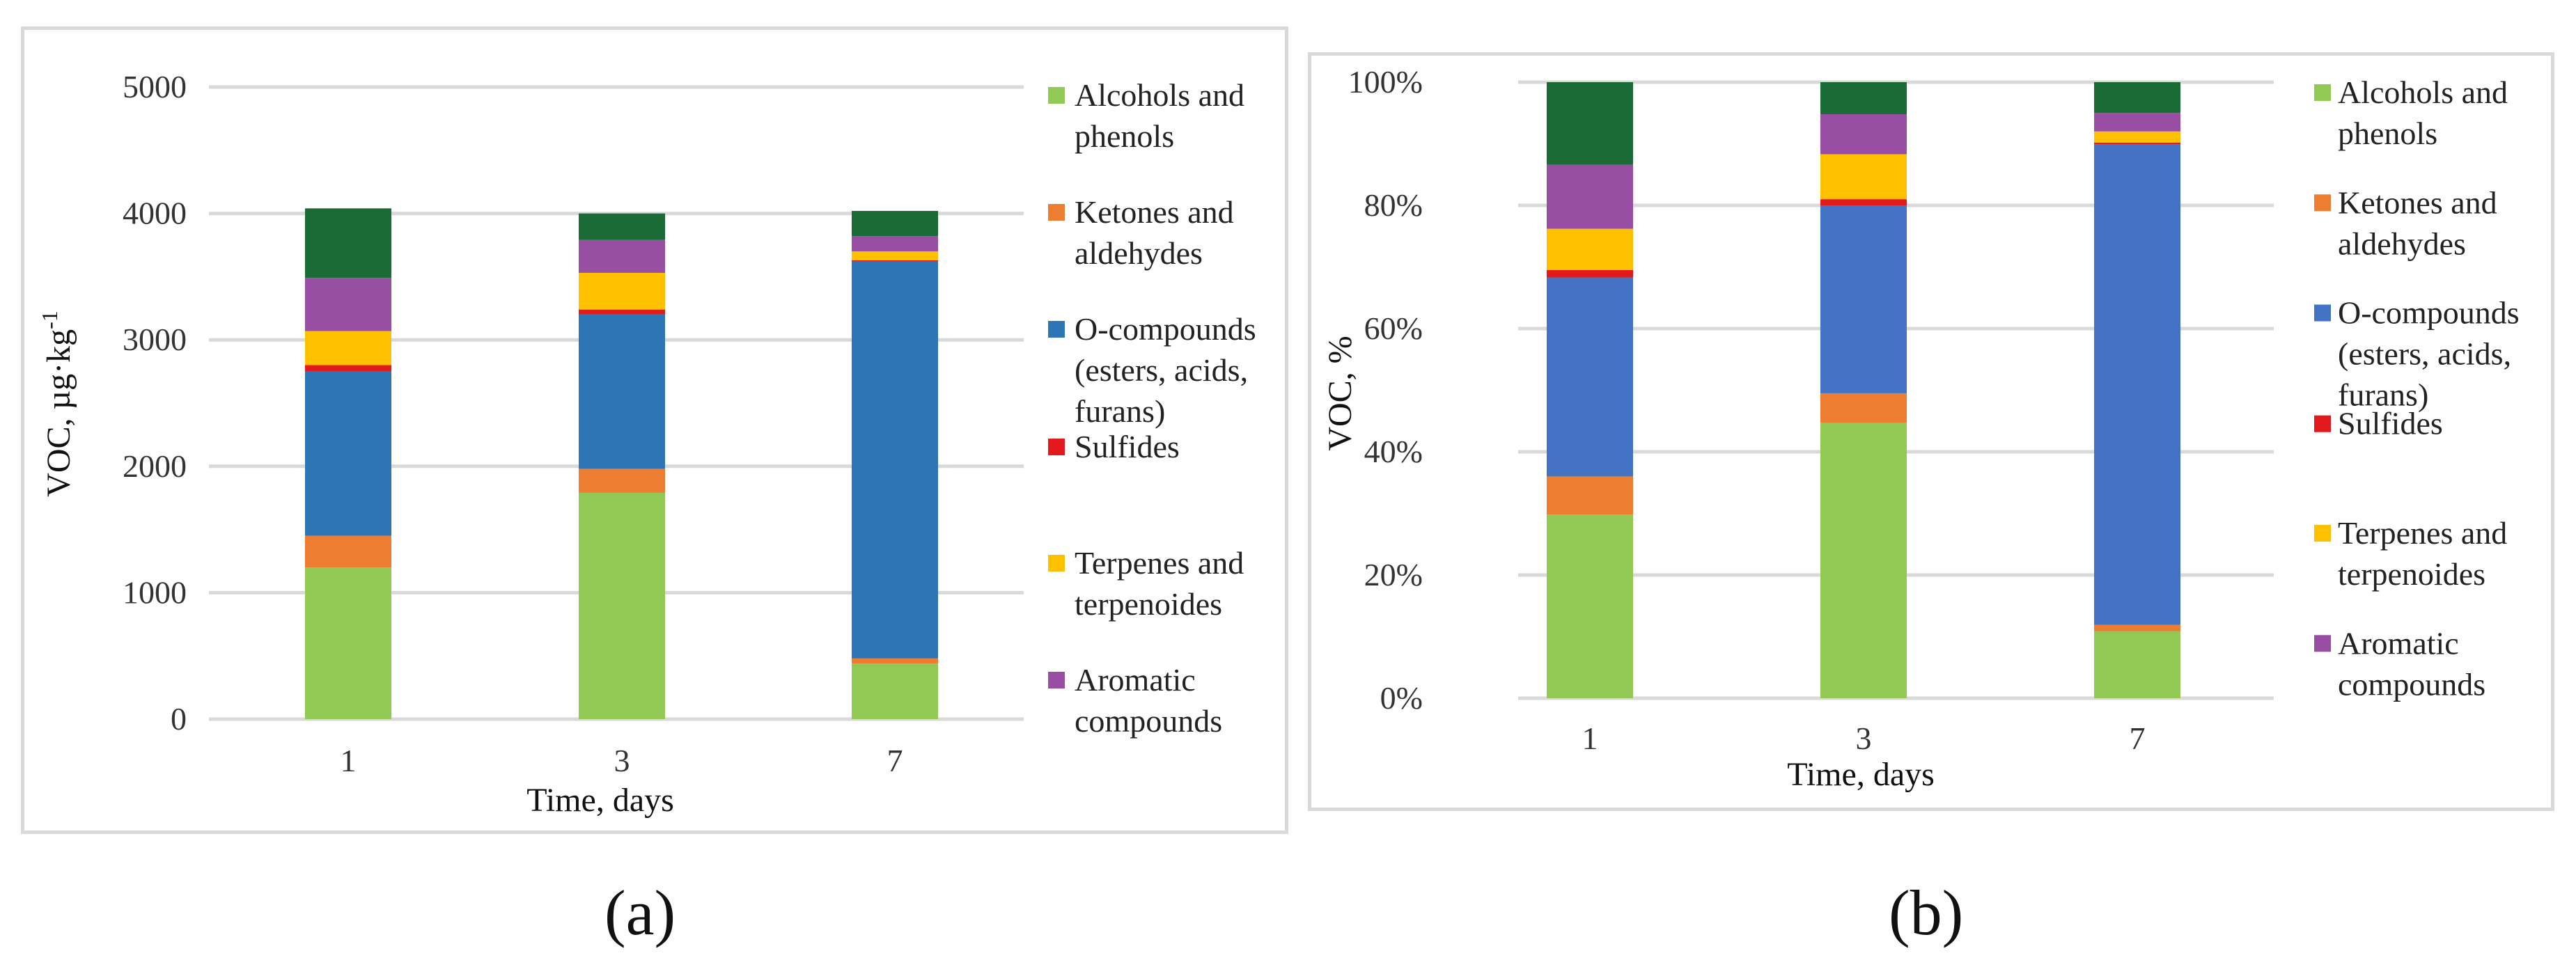  I want to click on y-tick-label: 0, so click(179, 719).